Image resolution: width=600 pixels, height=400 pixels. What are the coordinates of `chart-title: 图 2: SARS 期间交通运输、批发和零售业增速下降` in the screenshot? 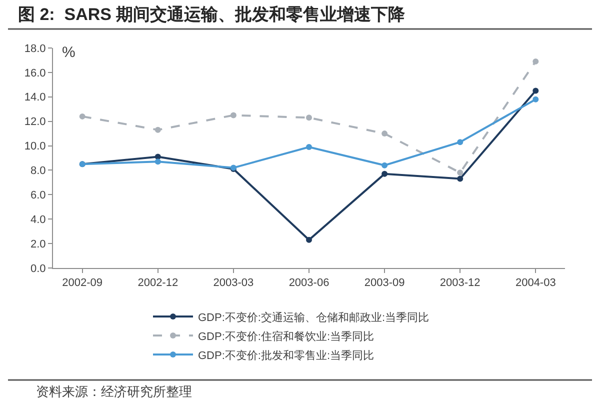 It's located at (212, 14).